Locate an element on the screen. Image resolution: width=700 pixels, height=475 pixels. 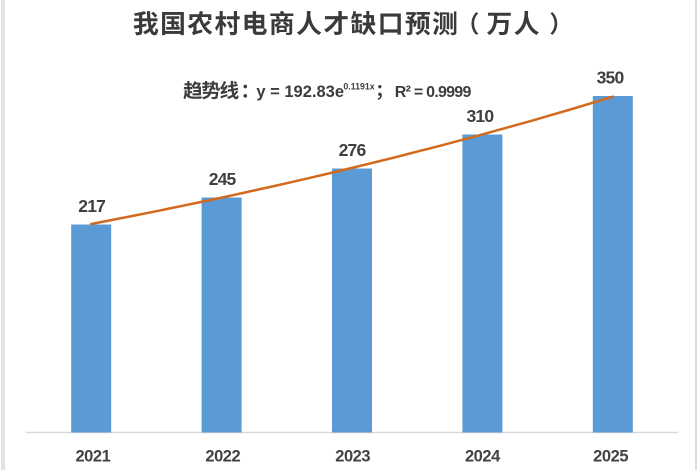
svg-text: 2023 is located at coordinates (352, 457).